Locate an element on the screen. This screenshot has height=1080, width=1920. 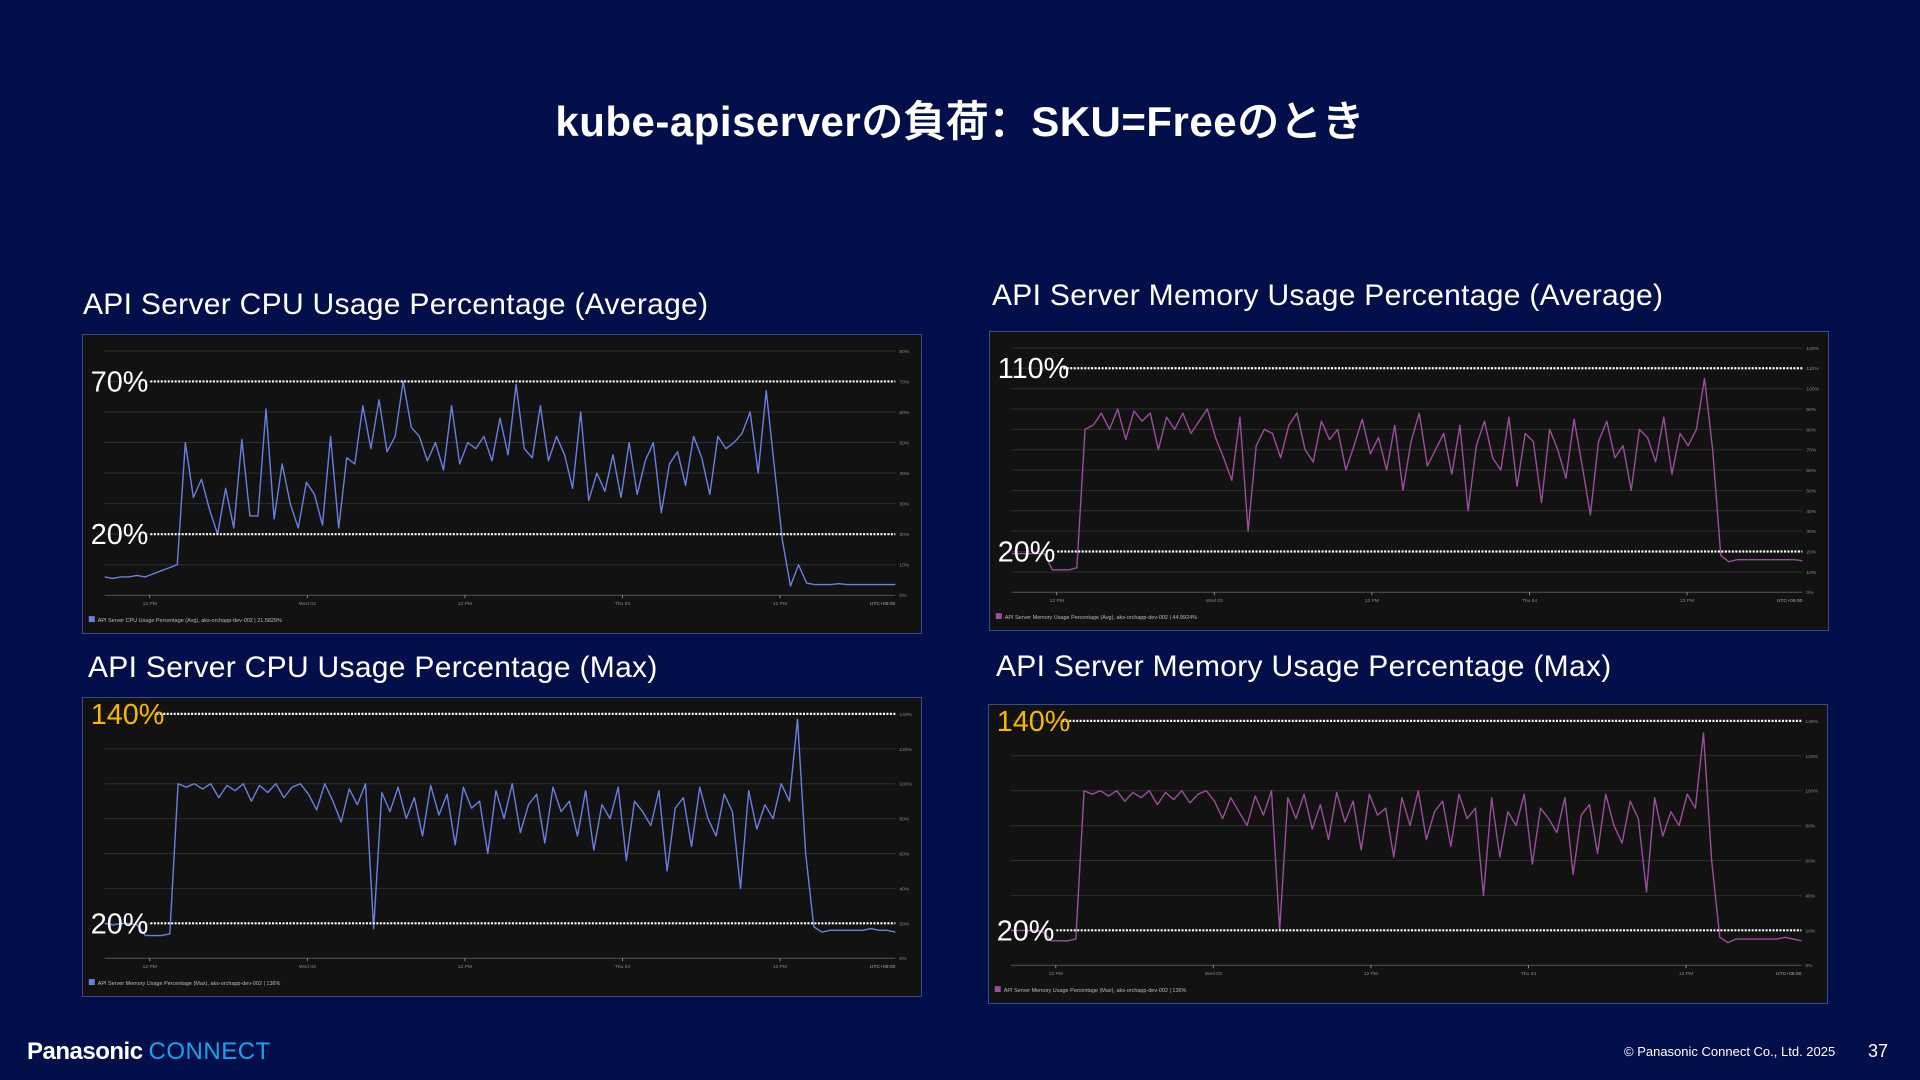
panasonic-connect-logo: Panasonic CONNECT is located at coordinates (149, 1052).